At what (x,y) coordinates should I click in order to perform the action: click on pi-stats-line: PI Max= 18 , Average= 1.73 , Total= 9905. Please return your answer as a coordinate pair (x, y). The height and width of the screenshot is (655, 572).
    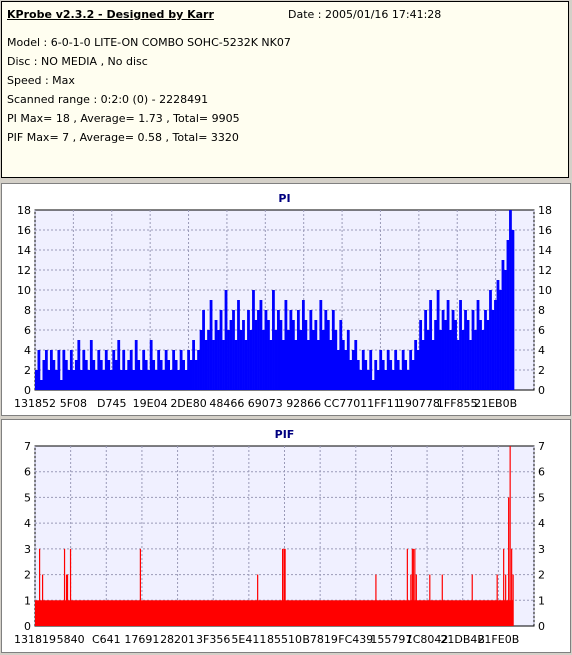
    Looking at the image, I should click on (123, 118).